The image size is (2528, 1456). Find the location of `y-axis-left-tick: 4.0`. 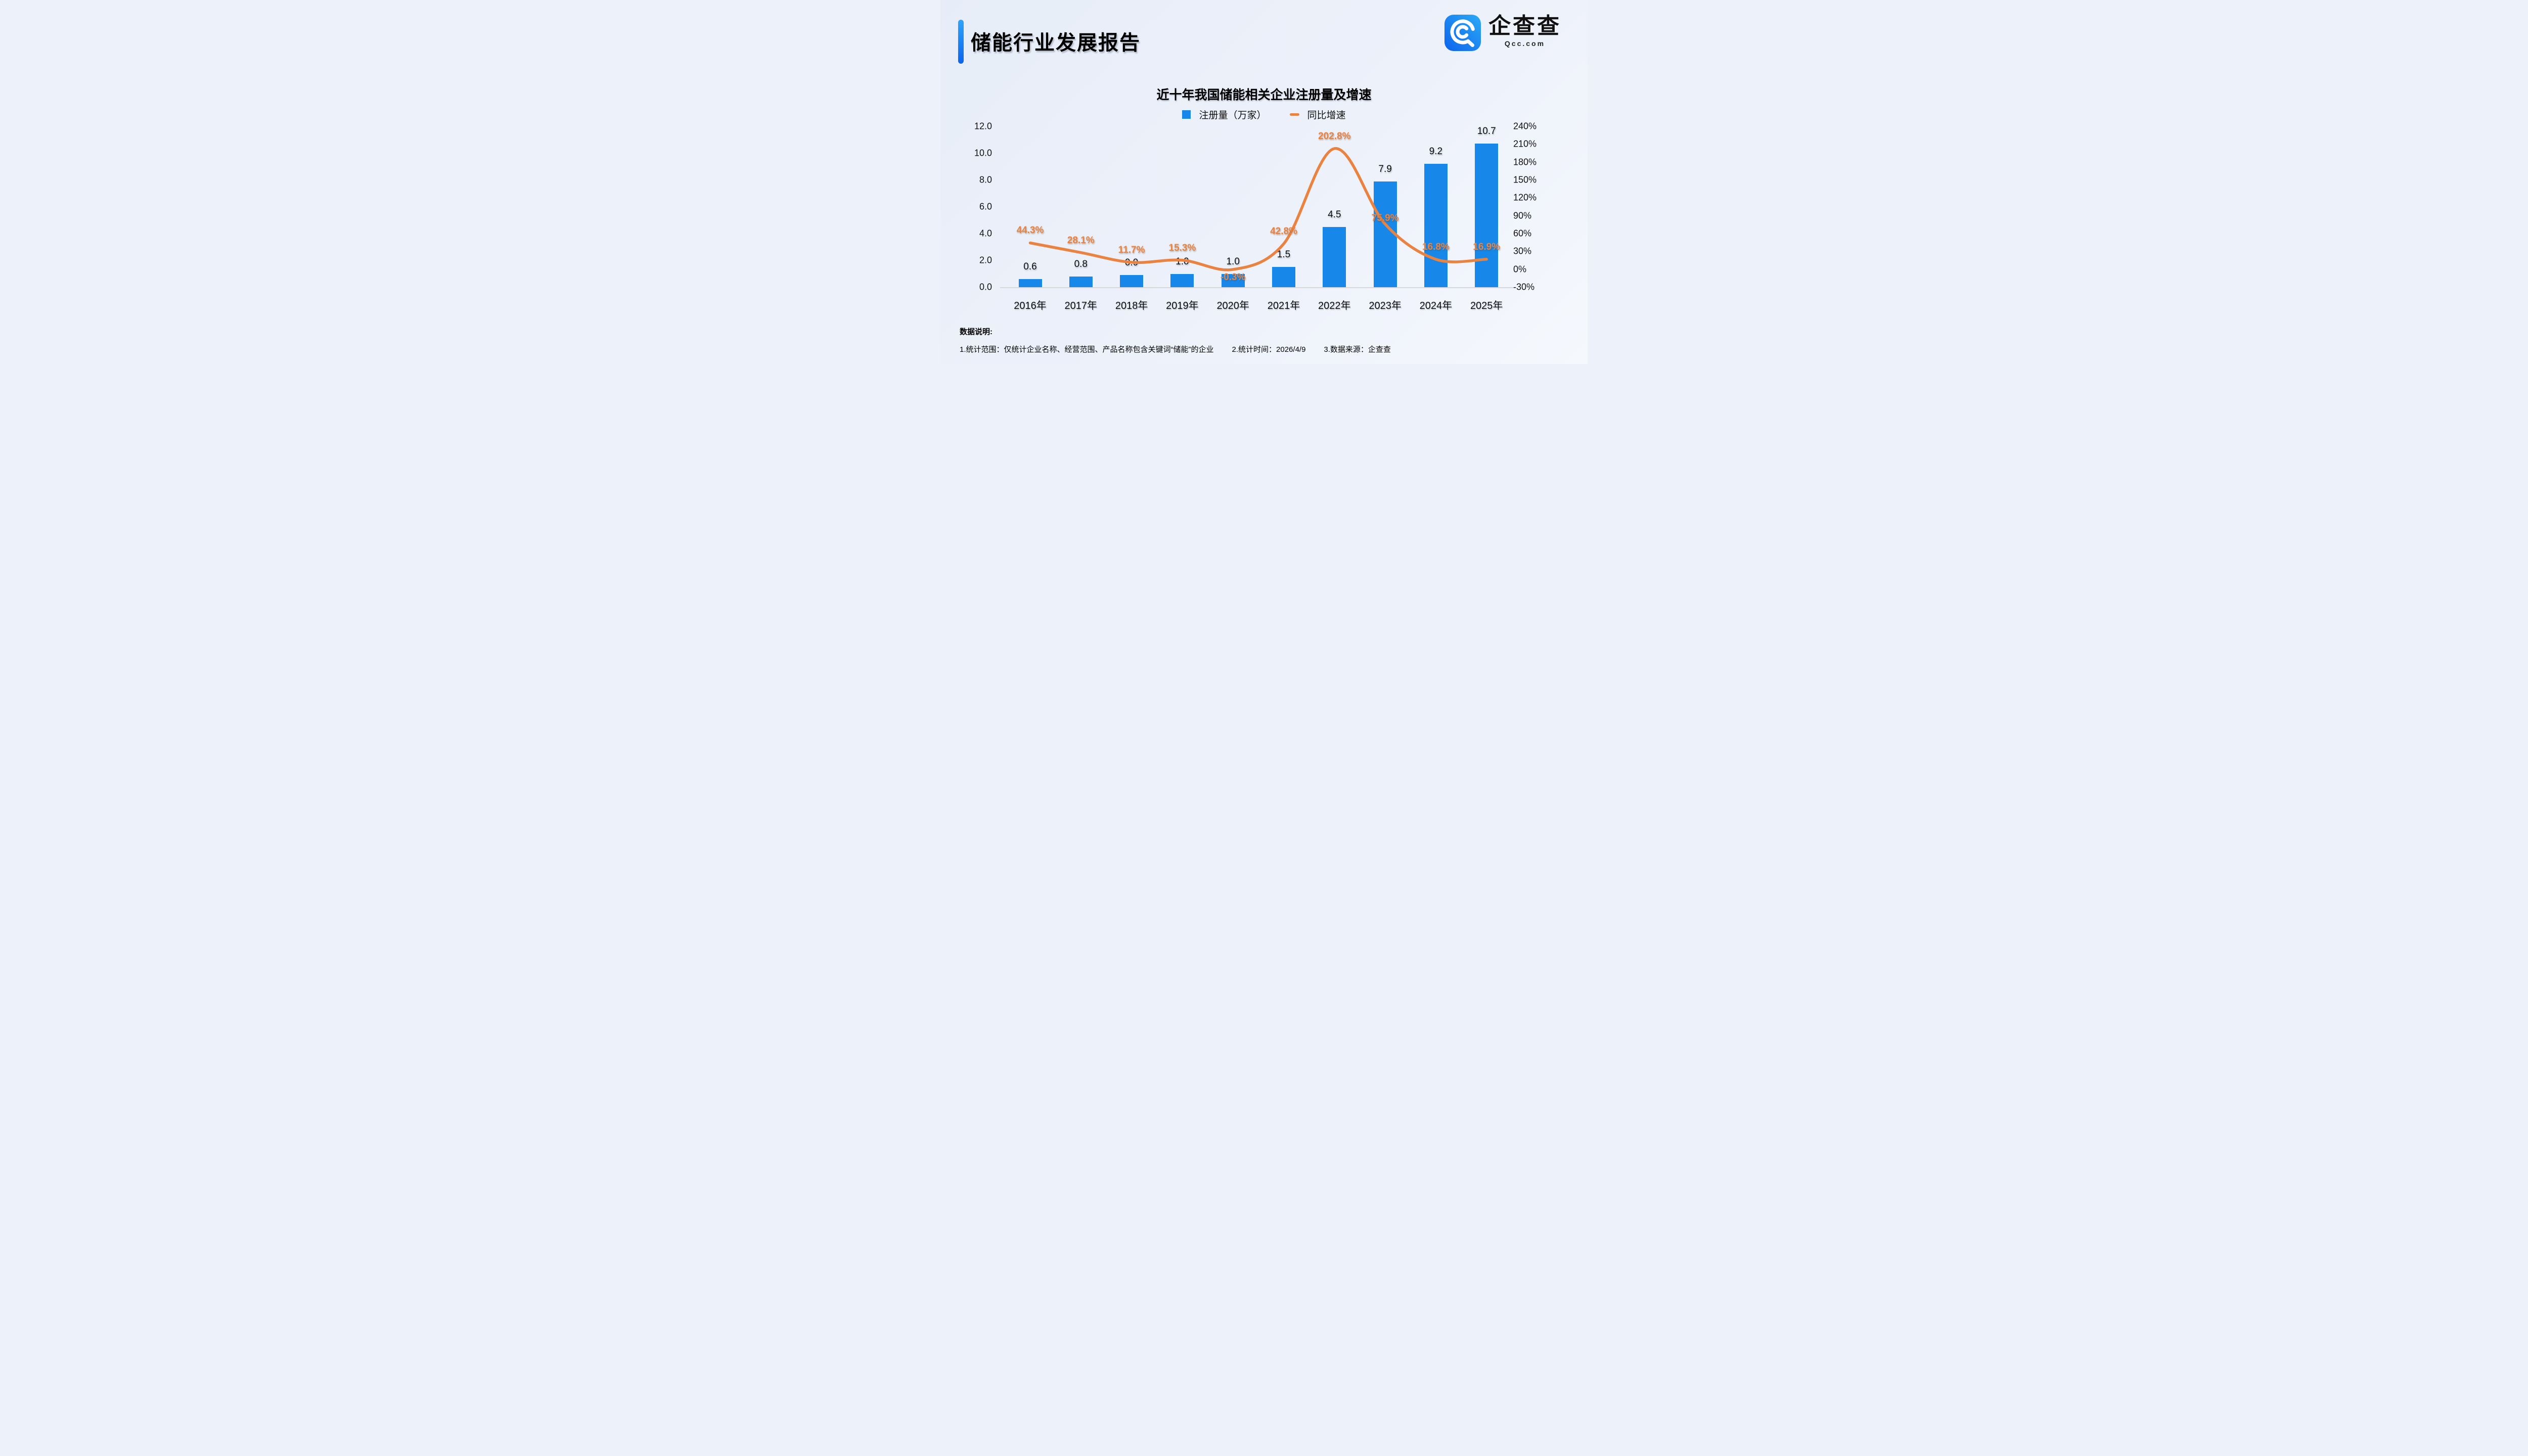

y-axis-left-tick: 4.0 is located at coordinates (986, 233).